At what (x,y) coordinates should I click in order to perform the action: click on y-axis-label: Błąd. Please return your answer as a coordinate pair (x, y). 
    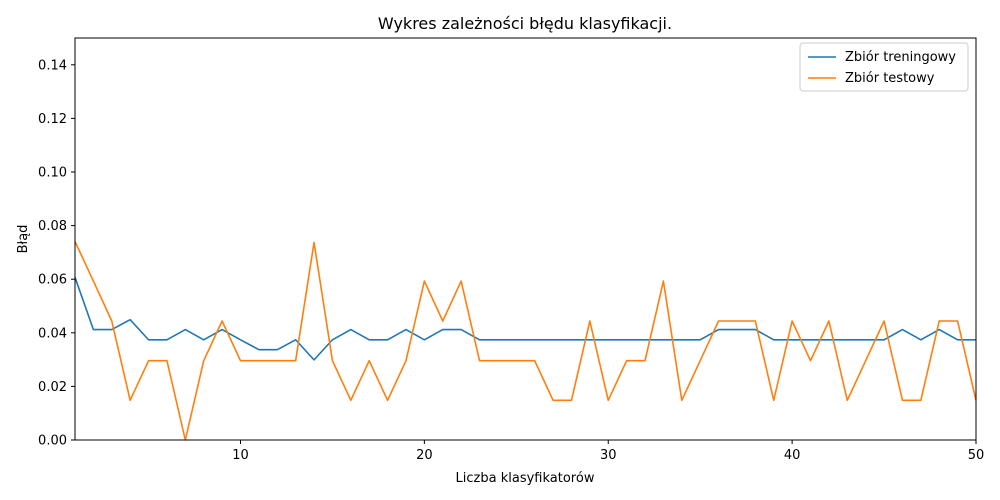
    Looking at the image, I should click on (23, 239).